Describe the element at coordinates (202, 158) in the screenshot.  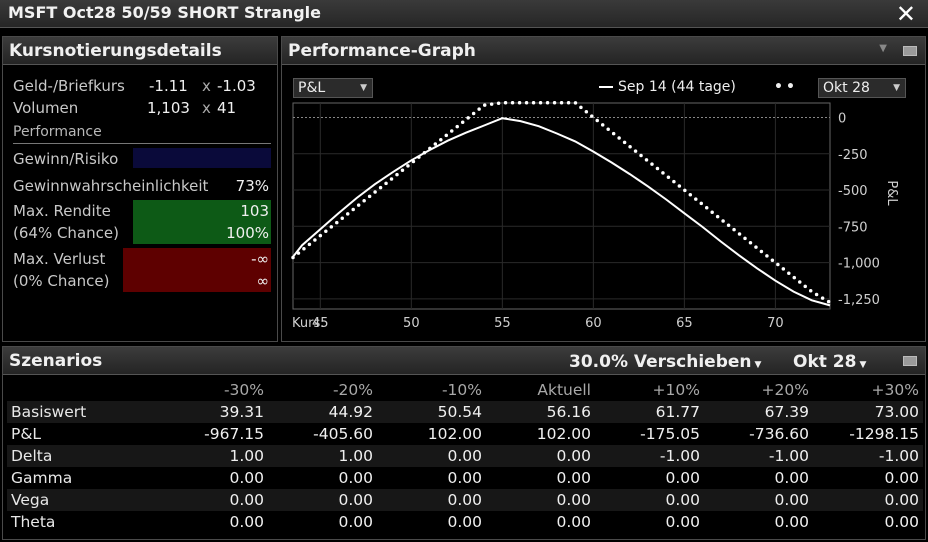
I see `gain-risk-bar` at that location.